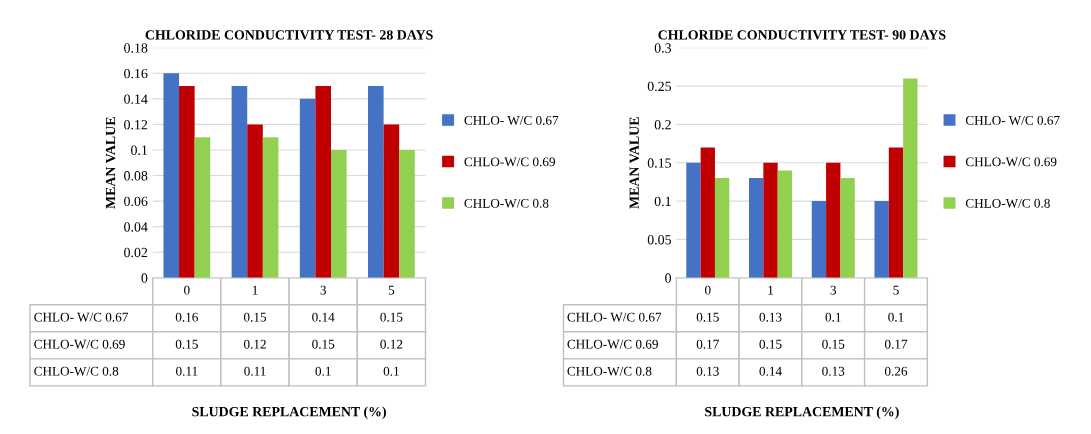 Image resolution: width=1091 pixels, height=434 pixels. What do you see at coordinates (136, 125) in the screenshot?
I see `y-tick-label: 0.12` at bounding box center [136, 125].